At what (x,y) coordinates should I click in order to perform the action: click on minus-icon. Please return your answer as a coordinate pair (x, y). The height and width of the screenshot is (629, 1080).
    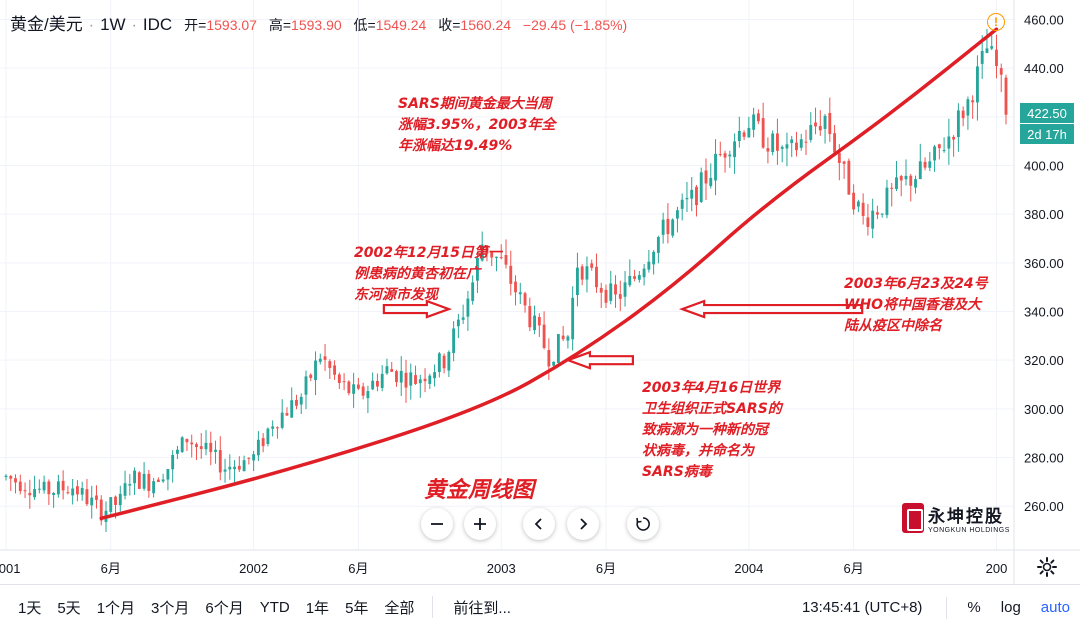
    Looking at the image, I should click on (437, 524).